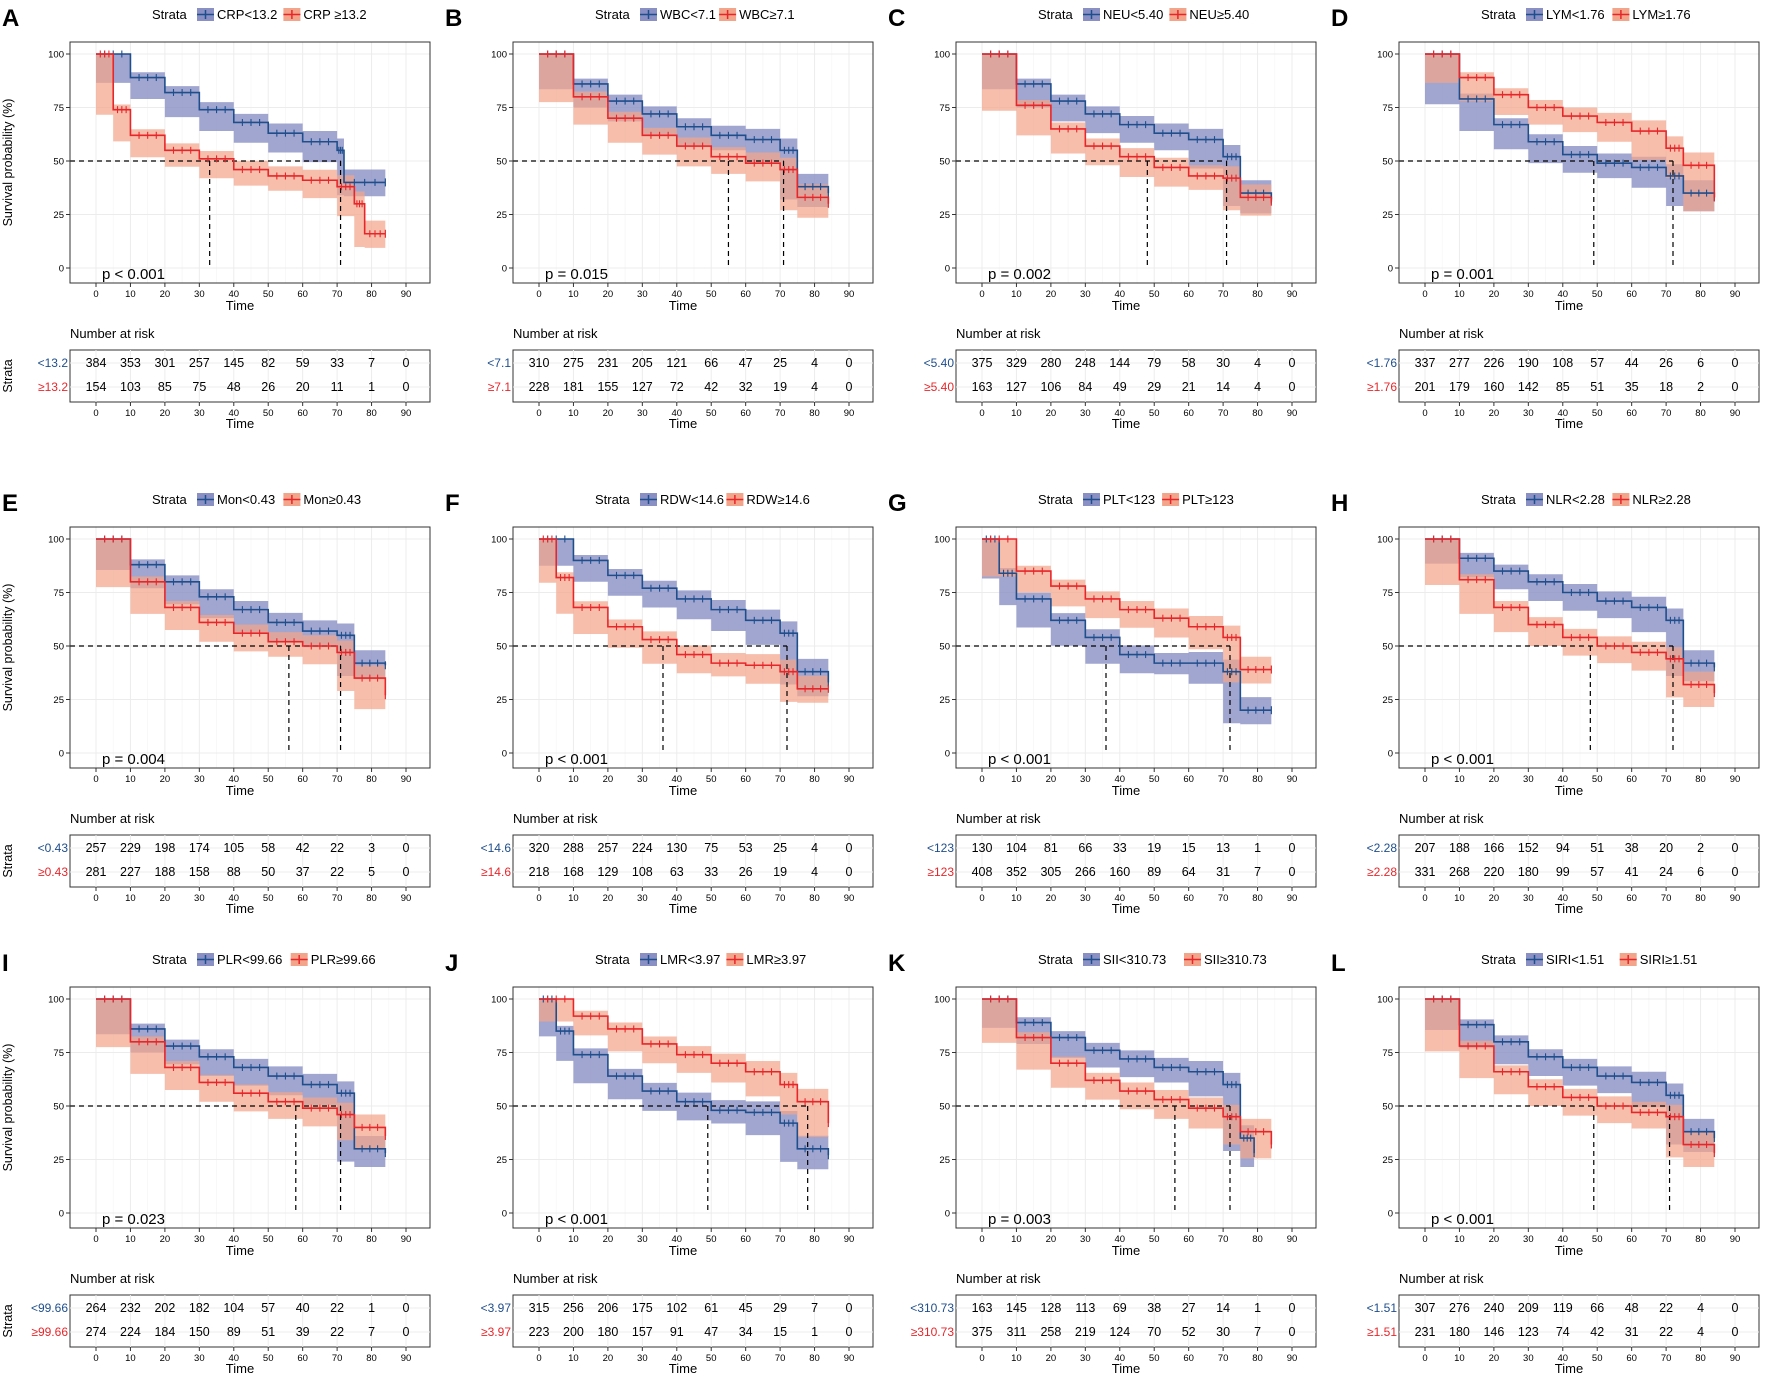 The image size is (1772, 1391). Describe the element at coordinates (164, 1332) in the screenshot. I see `risk-cell: 184` at that location.